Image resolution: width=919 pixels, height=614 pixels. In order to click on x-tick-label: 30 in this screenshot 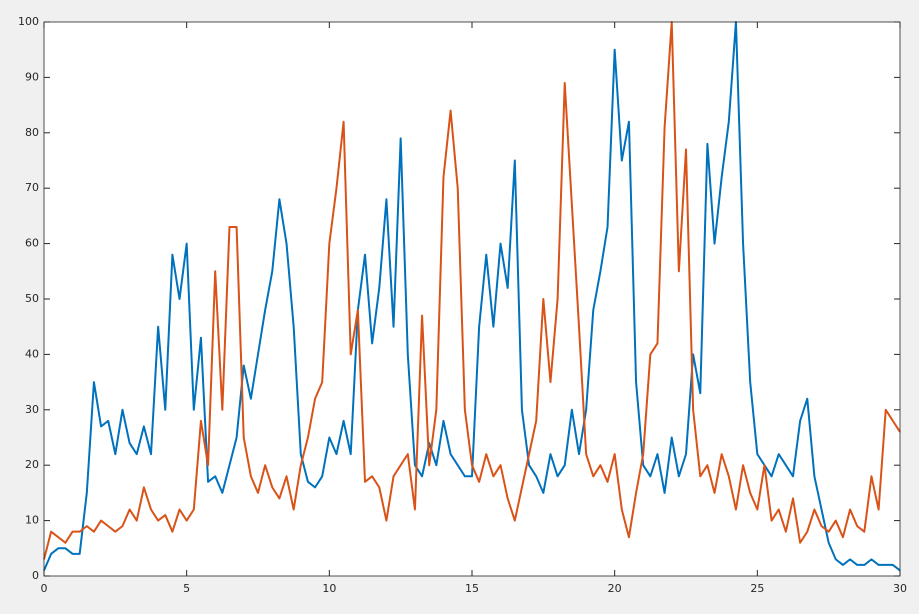, I will do `click(900, 588)`.